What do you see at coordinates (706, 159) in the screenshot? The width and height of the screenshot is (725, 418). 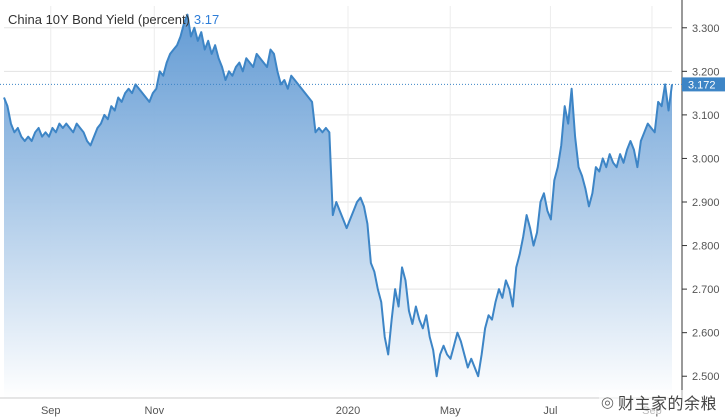 I see `y-tick-label-5: 3.000` at bounding box center [706, 159].